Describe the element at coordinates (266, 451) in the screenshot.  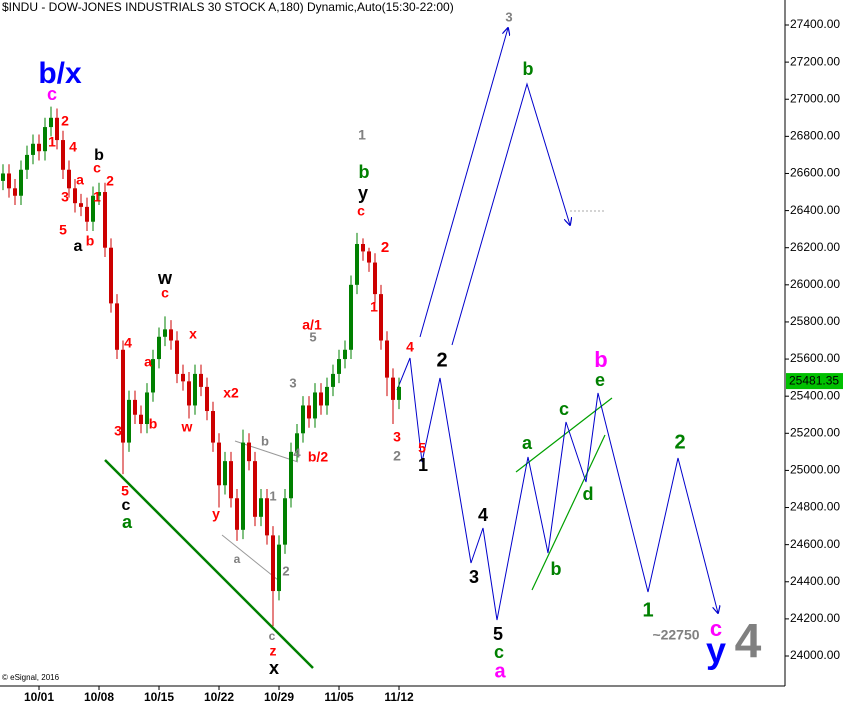
I see `channel-line` at that location.